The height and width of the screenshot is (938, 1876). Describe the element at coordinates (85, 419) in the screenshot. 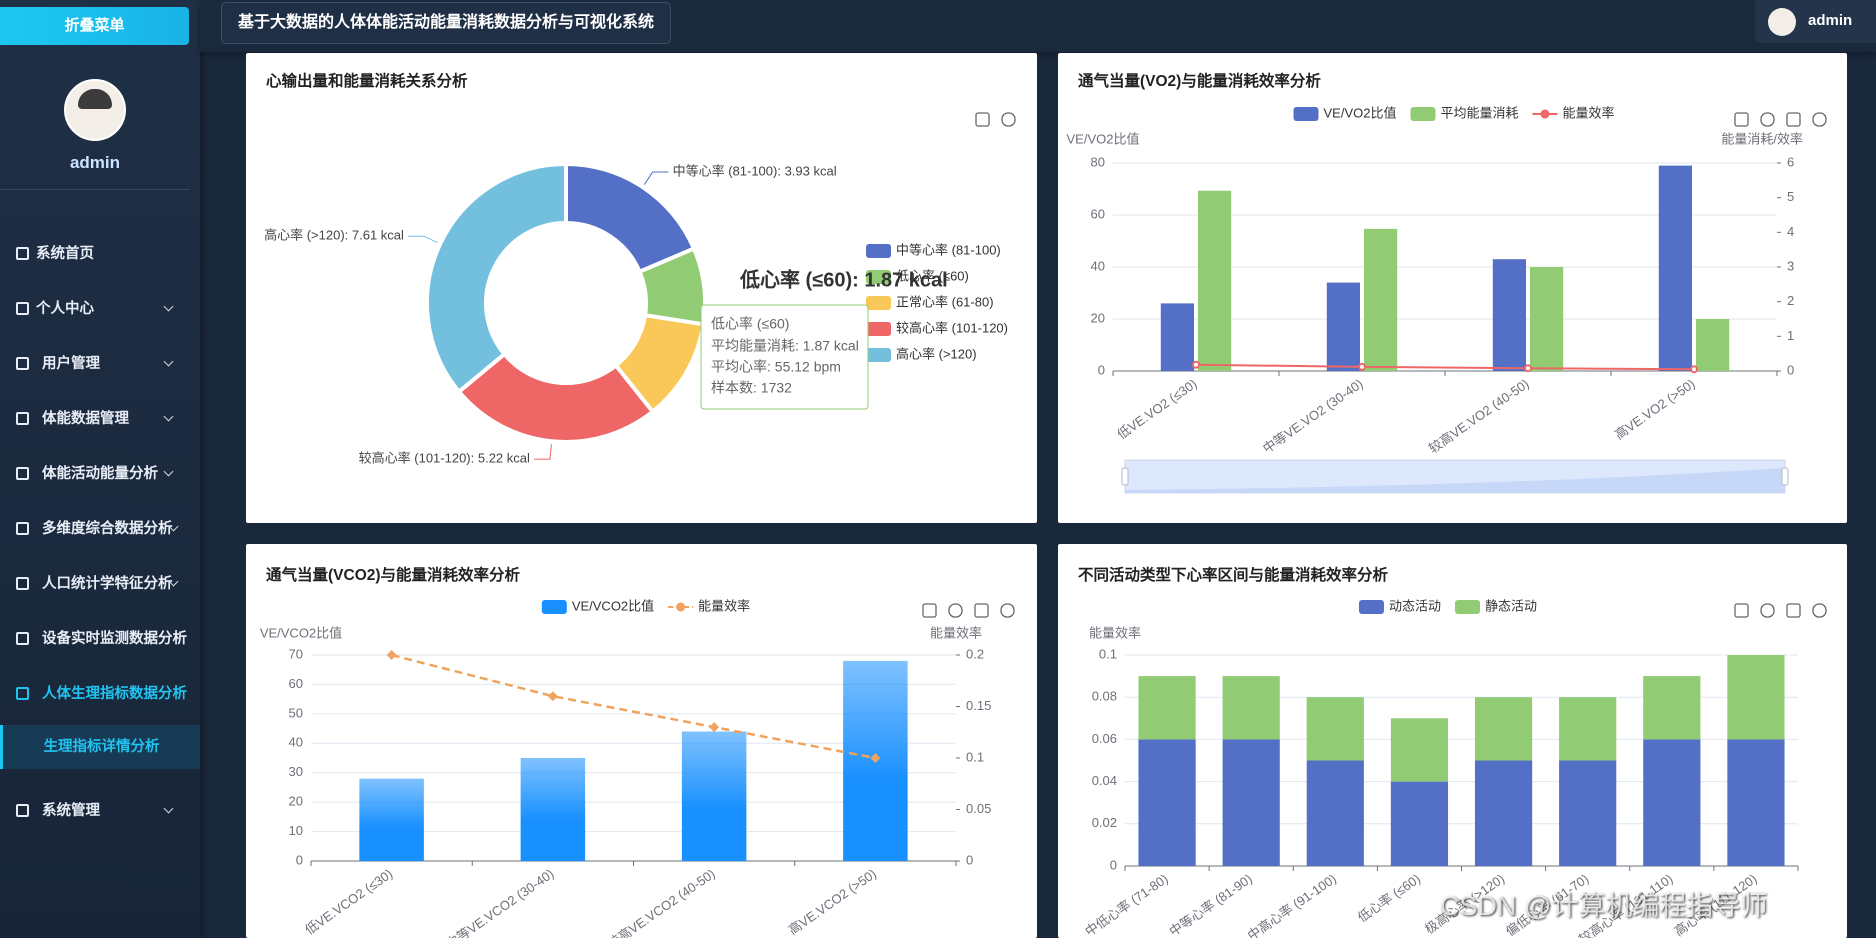

I see `menu-label: 体能数据管理` at that location.